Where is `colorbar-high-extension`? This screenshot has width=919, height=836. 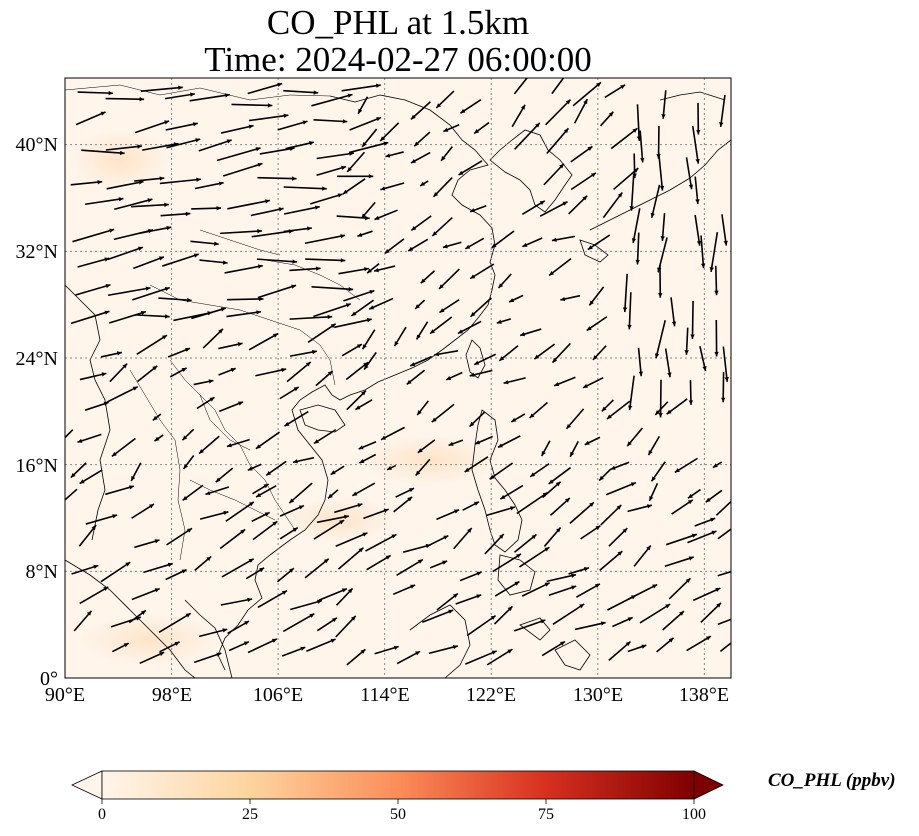 colorbar-high-extension is located at coordinates (708, 785).